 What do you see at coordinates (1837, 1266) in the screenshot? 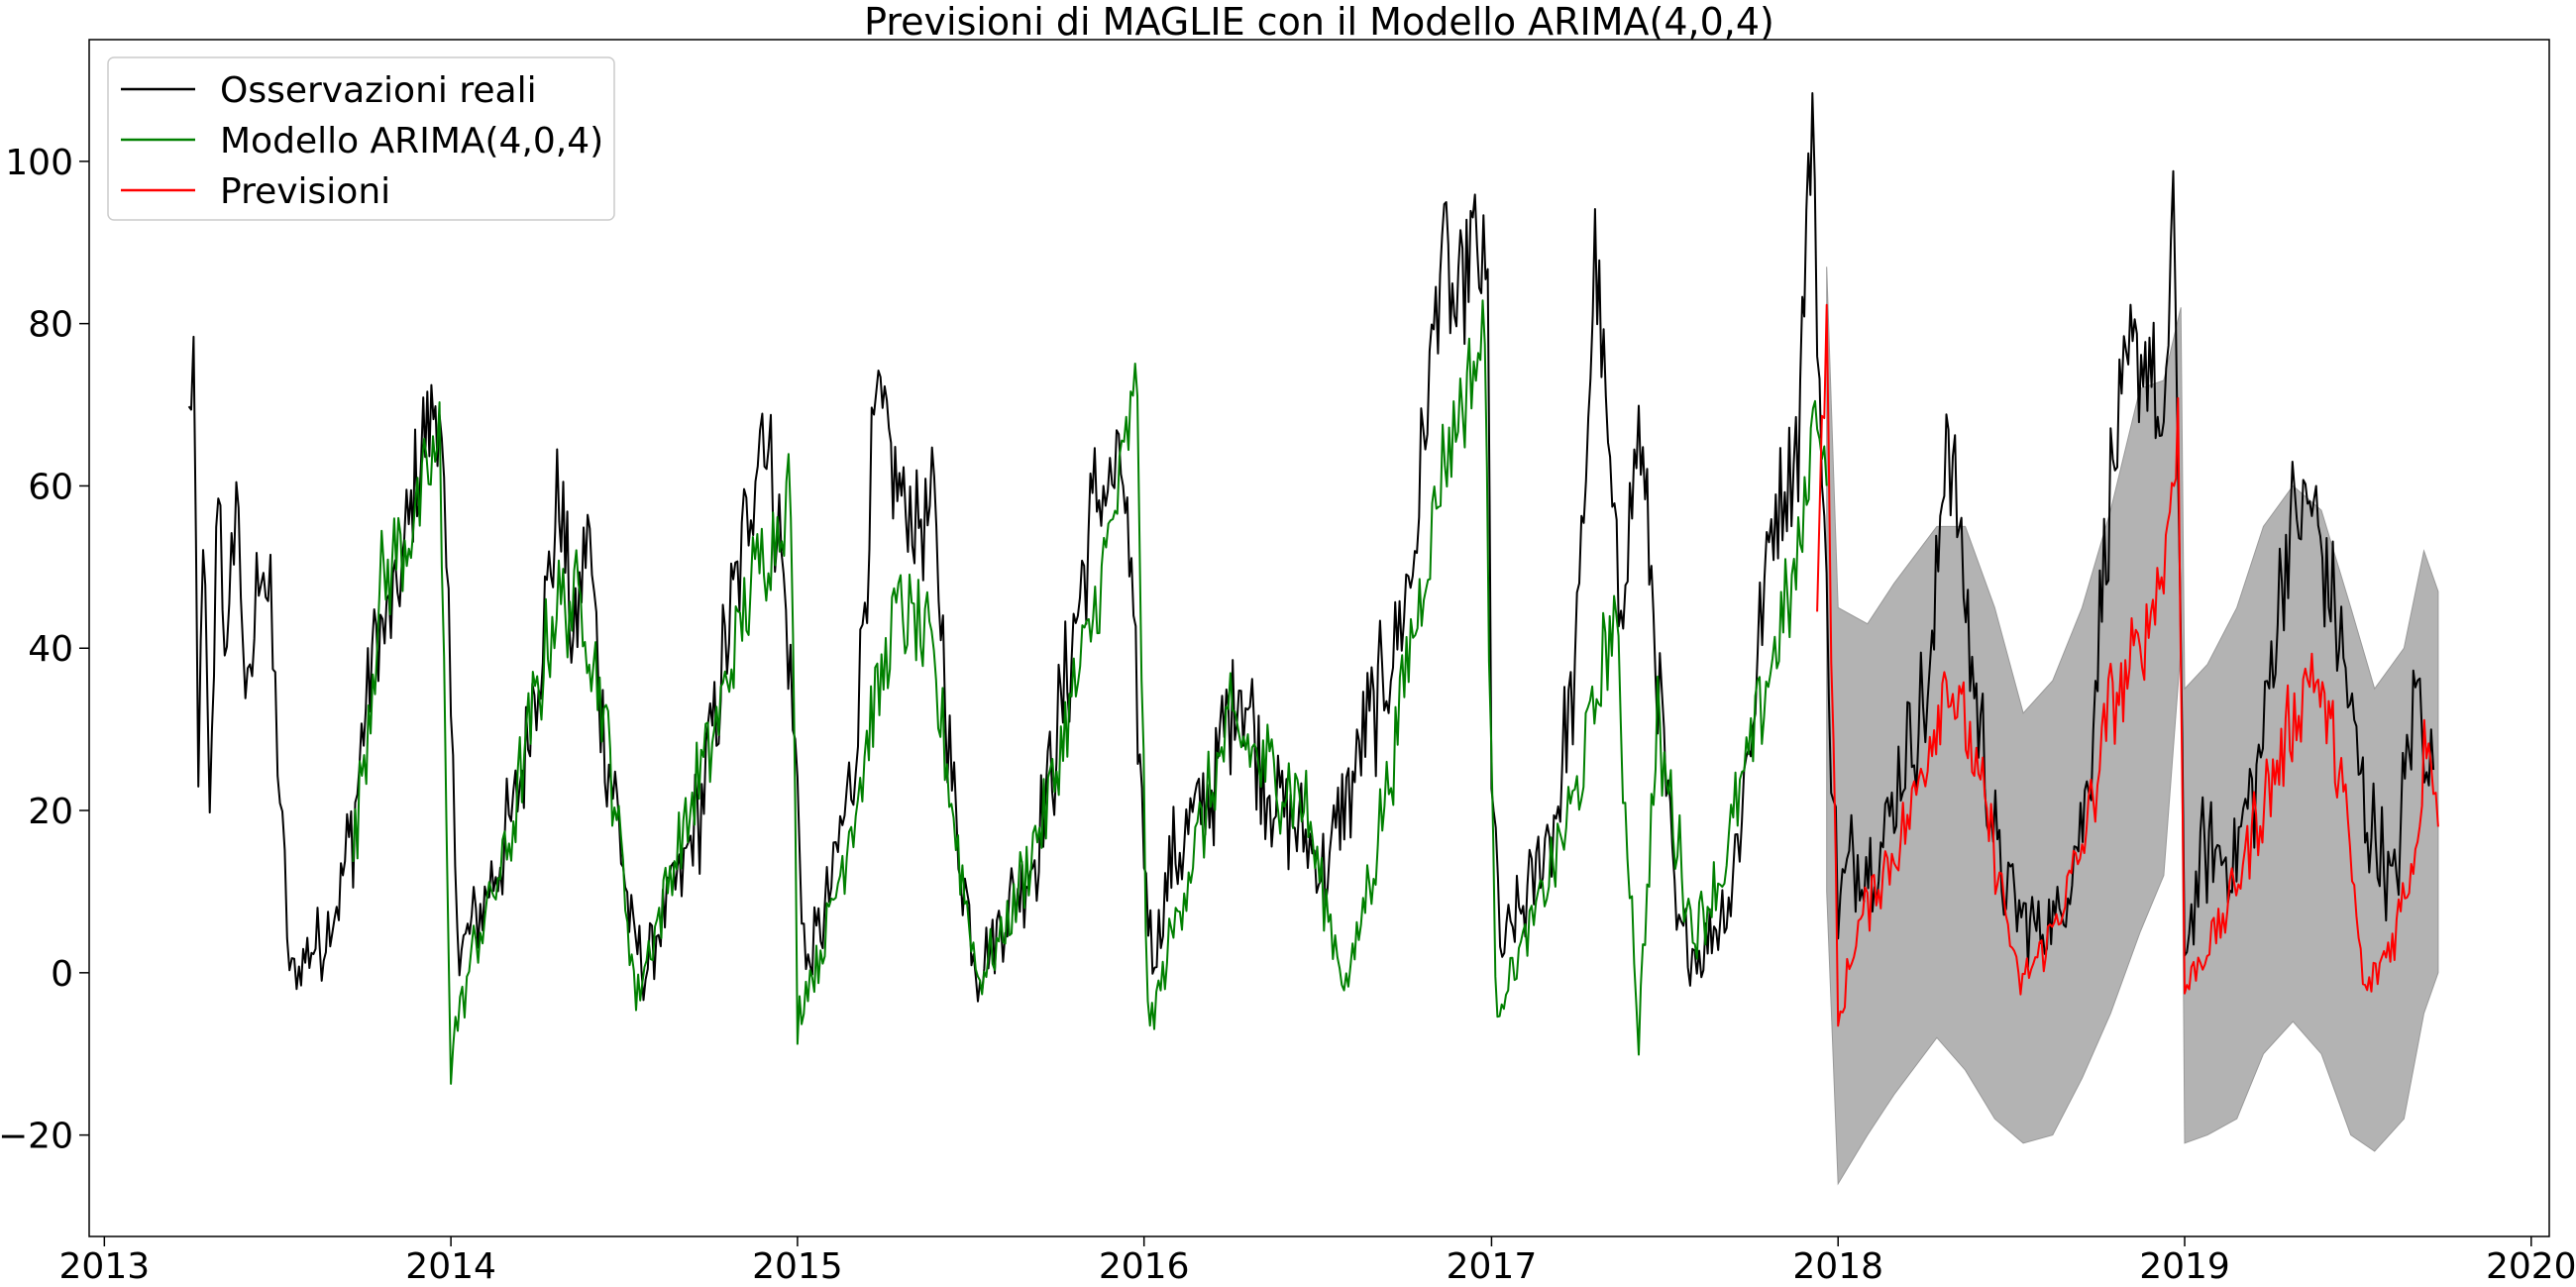
I see `x-tick-label: 2018` at bounding box center [1837, 1266].